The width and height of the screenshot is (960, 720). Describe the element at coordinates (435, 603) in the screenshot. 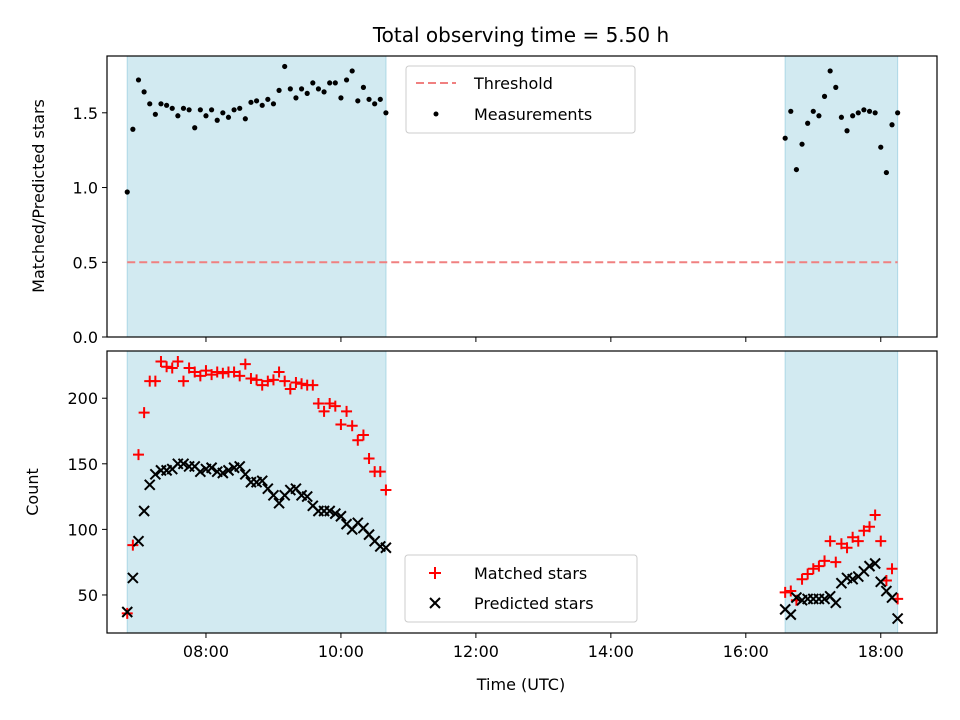

I see `legend-predicted-swatch` at that location.